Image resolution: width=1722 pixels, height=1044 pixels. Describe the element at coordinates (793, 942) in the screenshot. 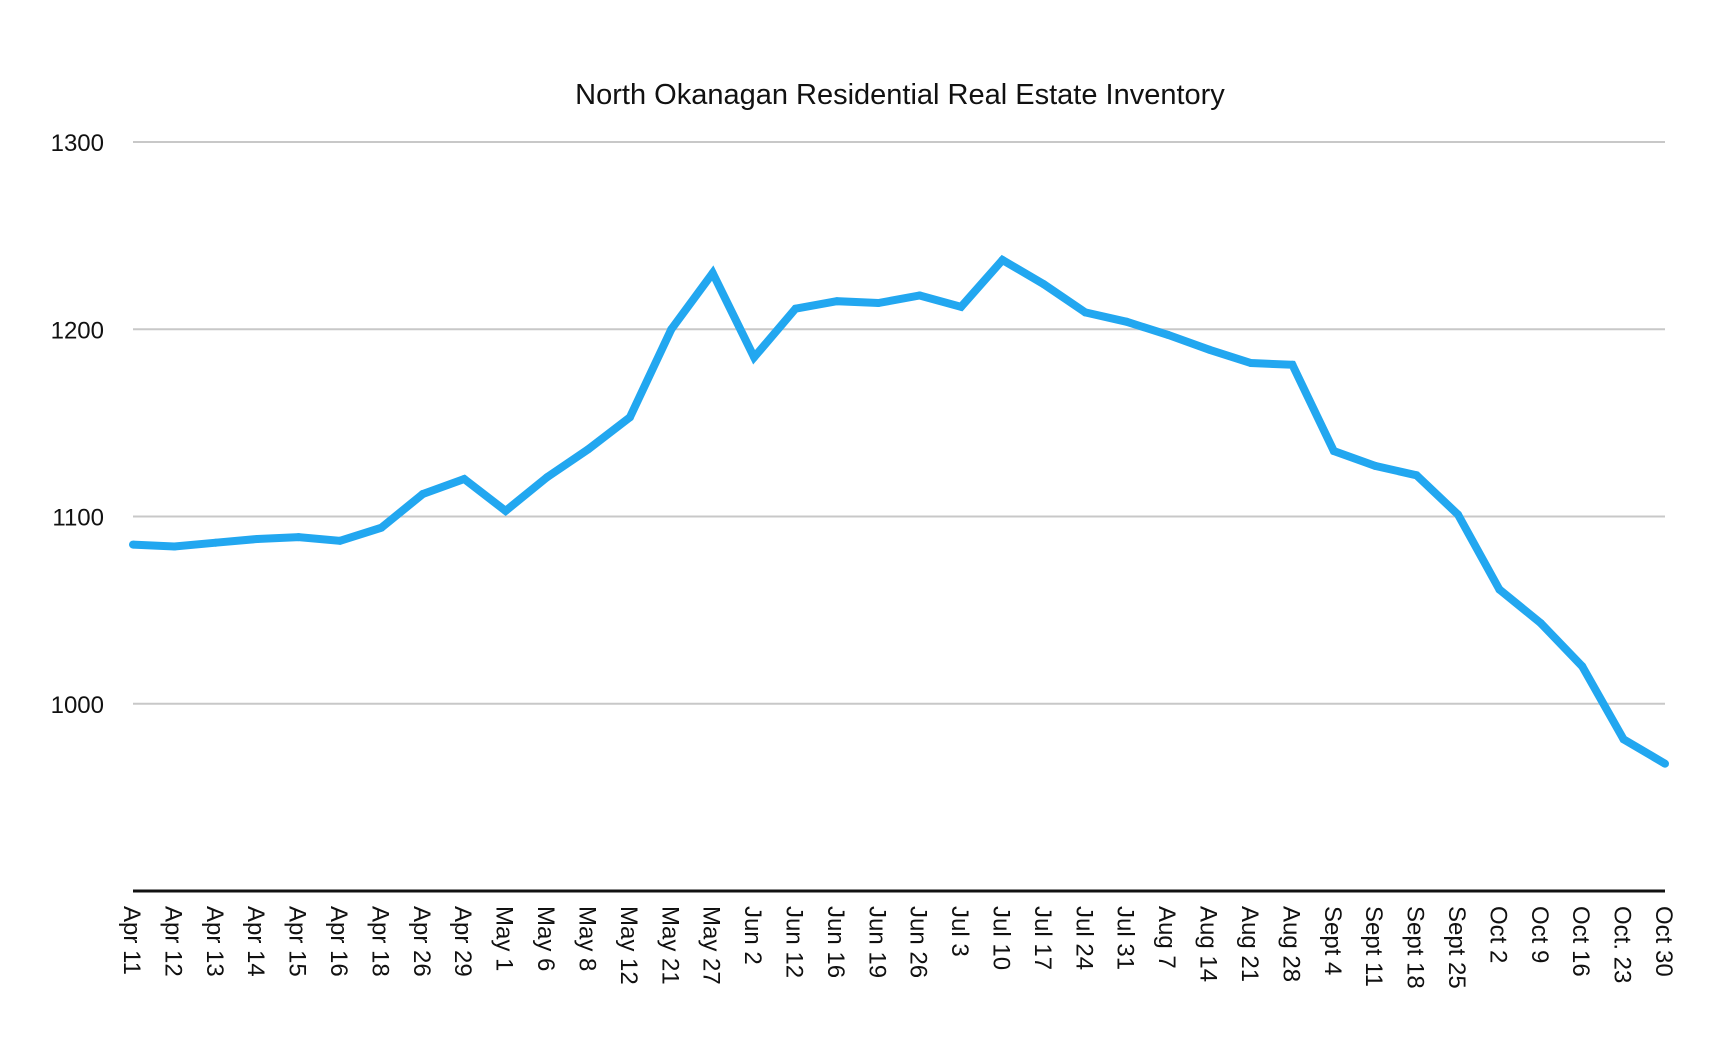

I see `x-tick-label: Jun 12` at that location.